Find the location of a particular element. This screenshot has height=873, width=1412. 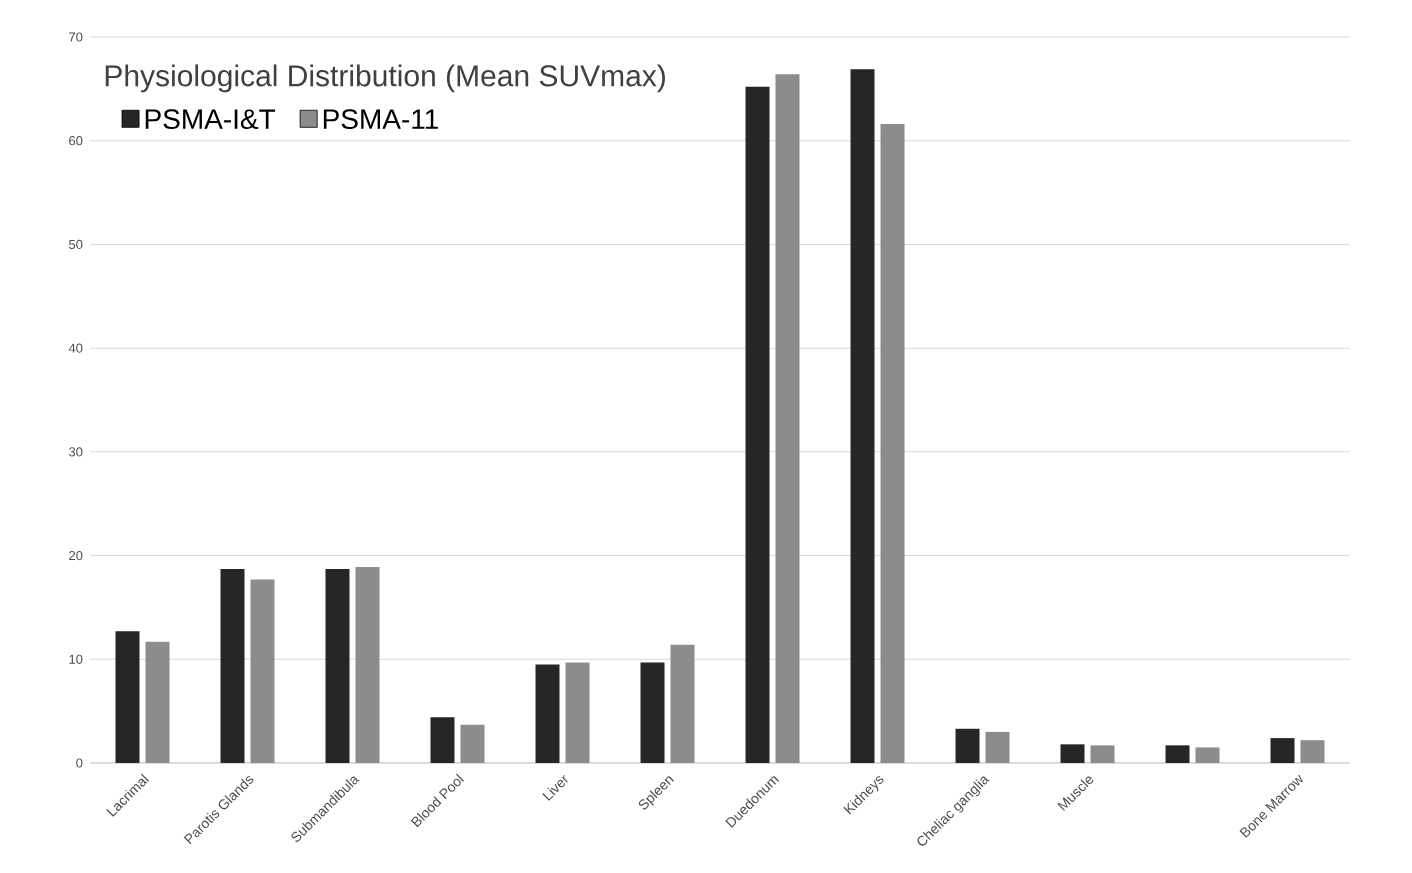

legend-label: PSMA-11 is located at coordinates (380, 119).